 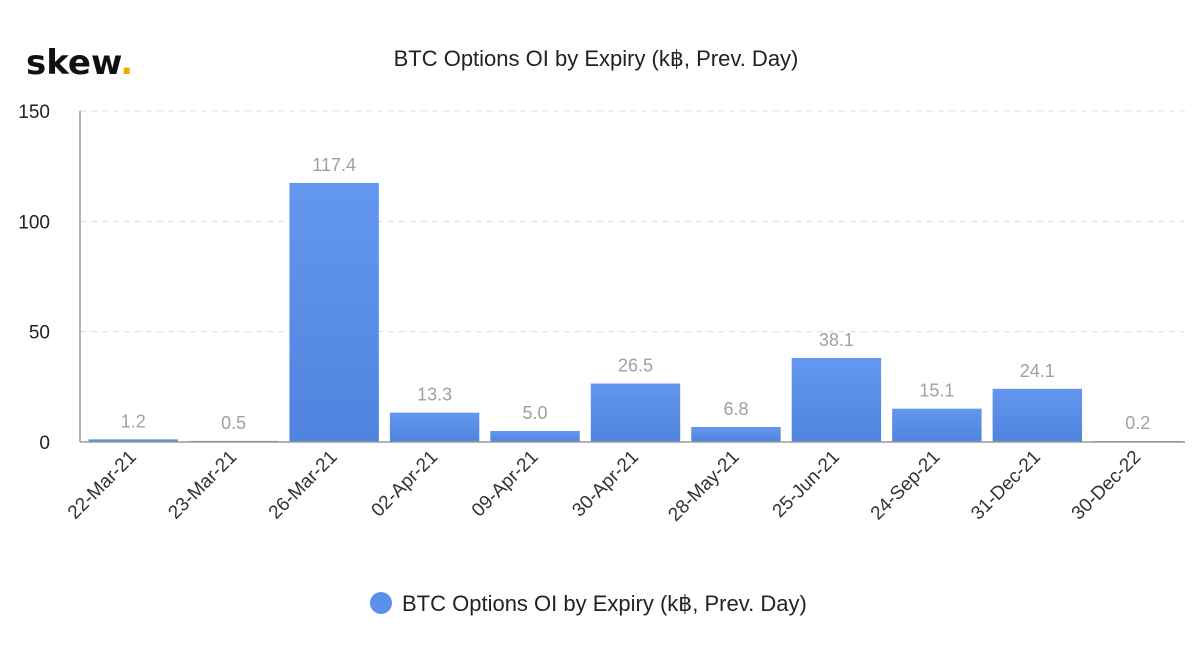 What do you see at coordinates (334, 165) in the screenshot?
I see `data-label: 117.4` at bounding box center [334, 165].